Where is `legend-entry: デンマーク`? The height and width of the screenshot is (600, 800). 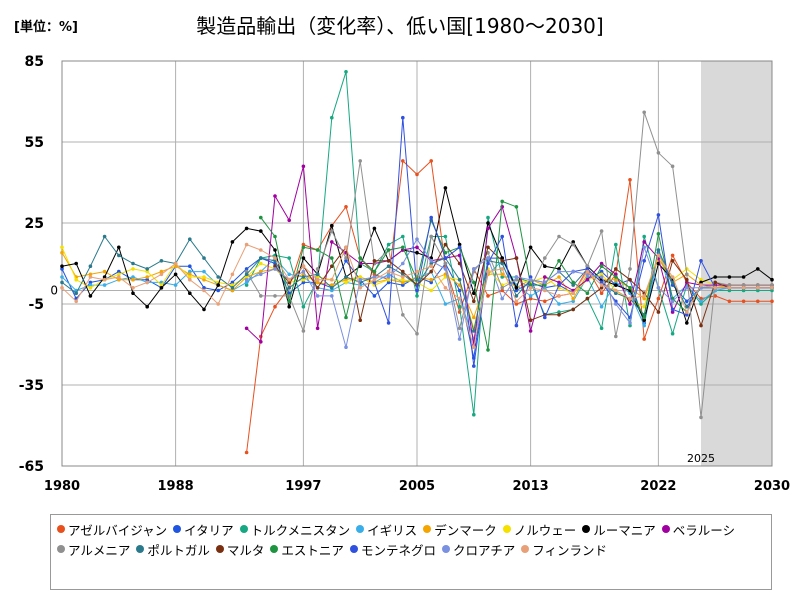 legend-entry: デンマーク is located at coordinates (460, 529).